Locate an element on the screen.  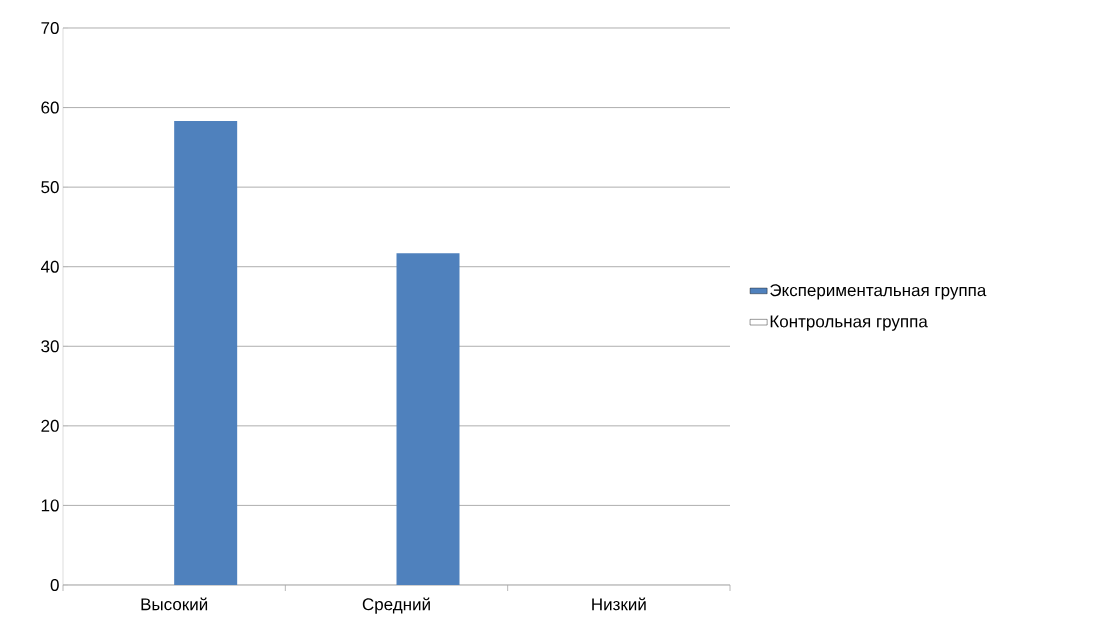
y-tick-label: 50 is located at coordinates (50, 187).